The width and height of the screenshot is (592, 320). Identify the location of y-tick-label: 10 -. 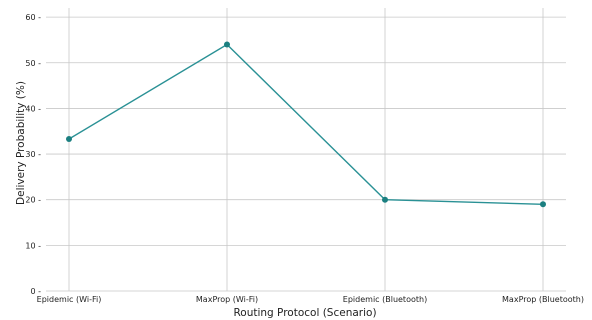
(33, 245).